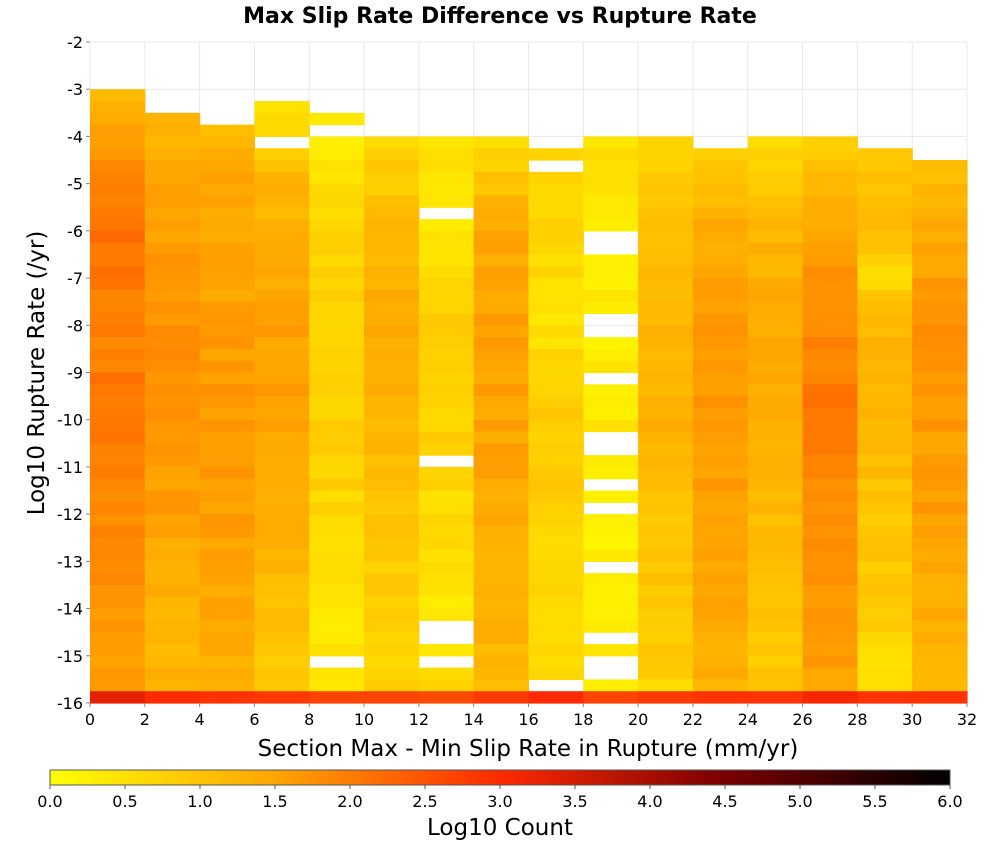  Describe the element at coordinates (857, 719) in the screenshot. I see `x-tick-label: 28` at that location.